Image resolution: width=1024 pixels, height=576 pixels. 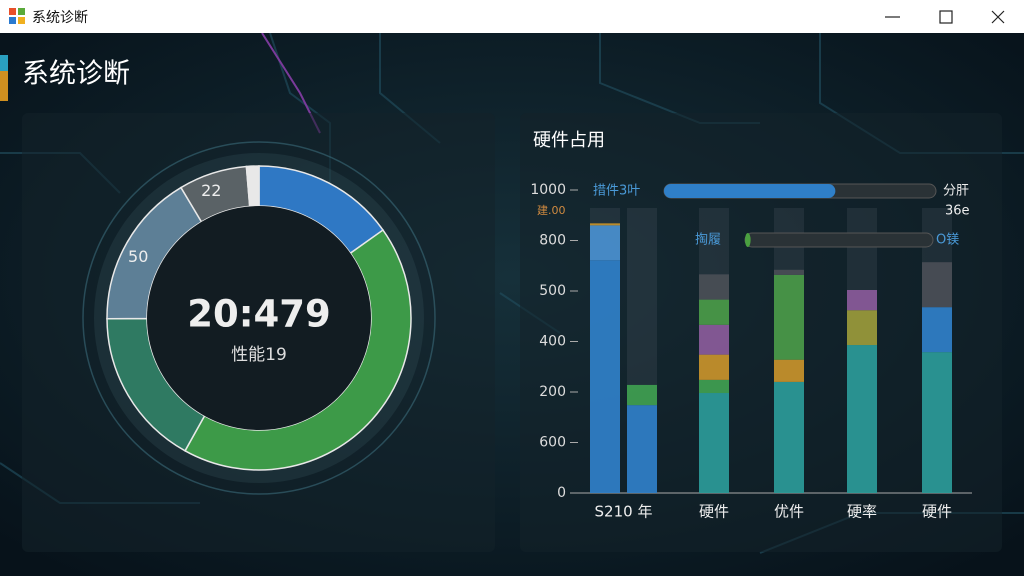 I want to click on window-title: 系统诊断, so click(x=60, y=18).